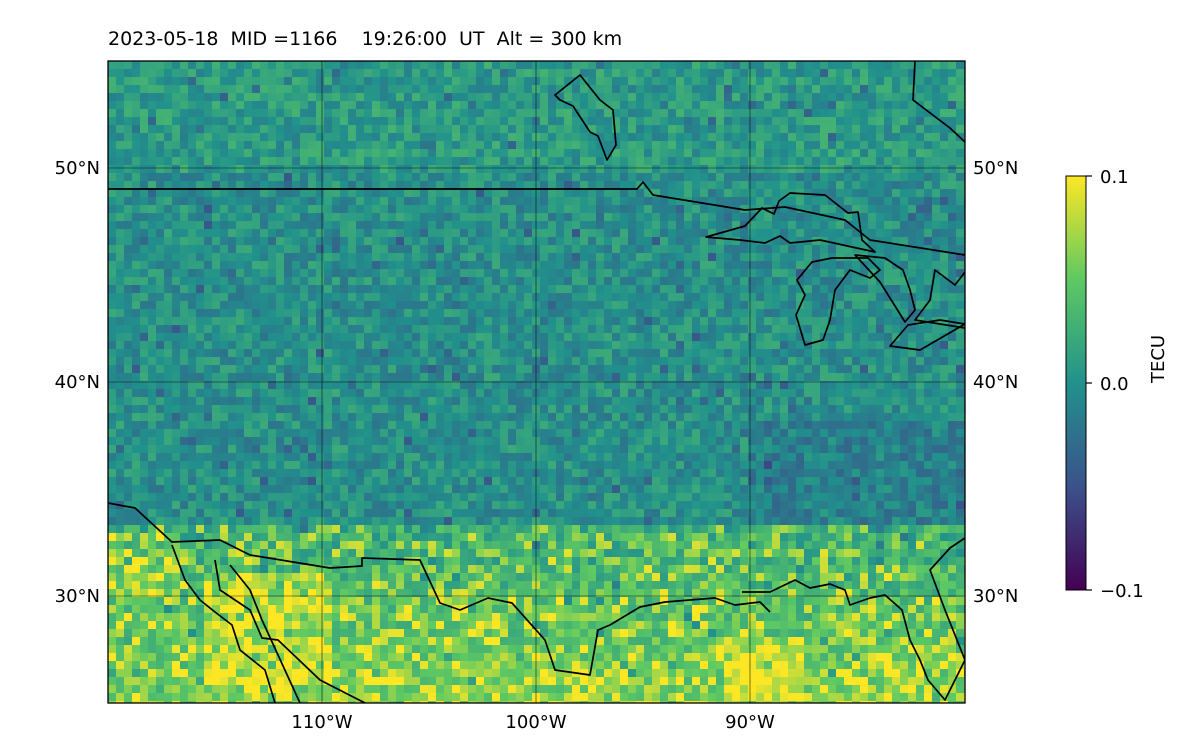  Describe the element at coordinates (750, 722) in the screenshot. I see `lon-label-90w: 90°W` at that location.